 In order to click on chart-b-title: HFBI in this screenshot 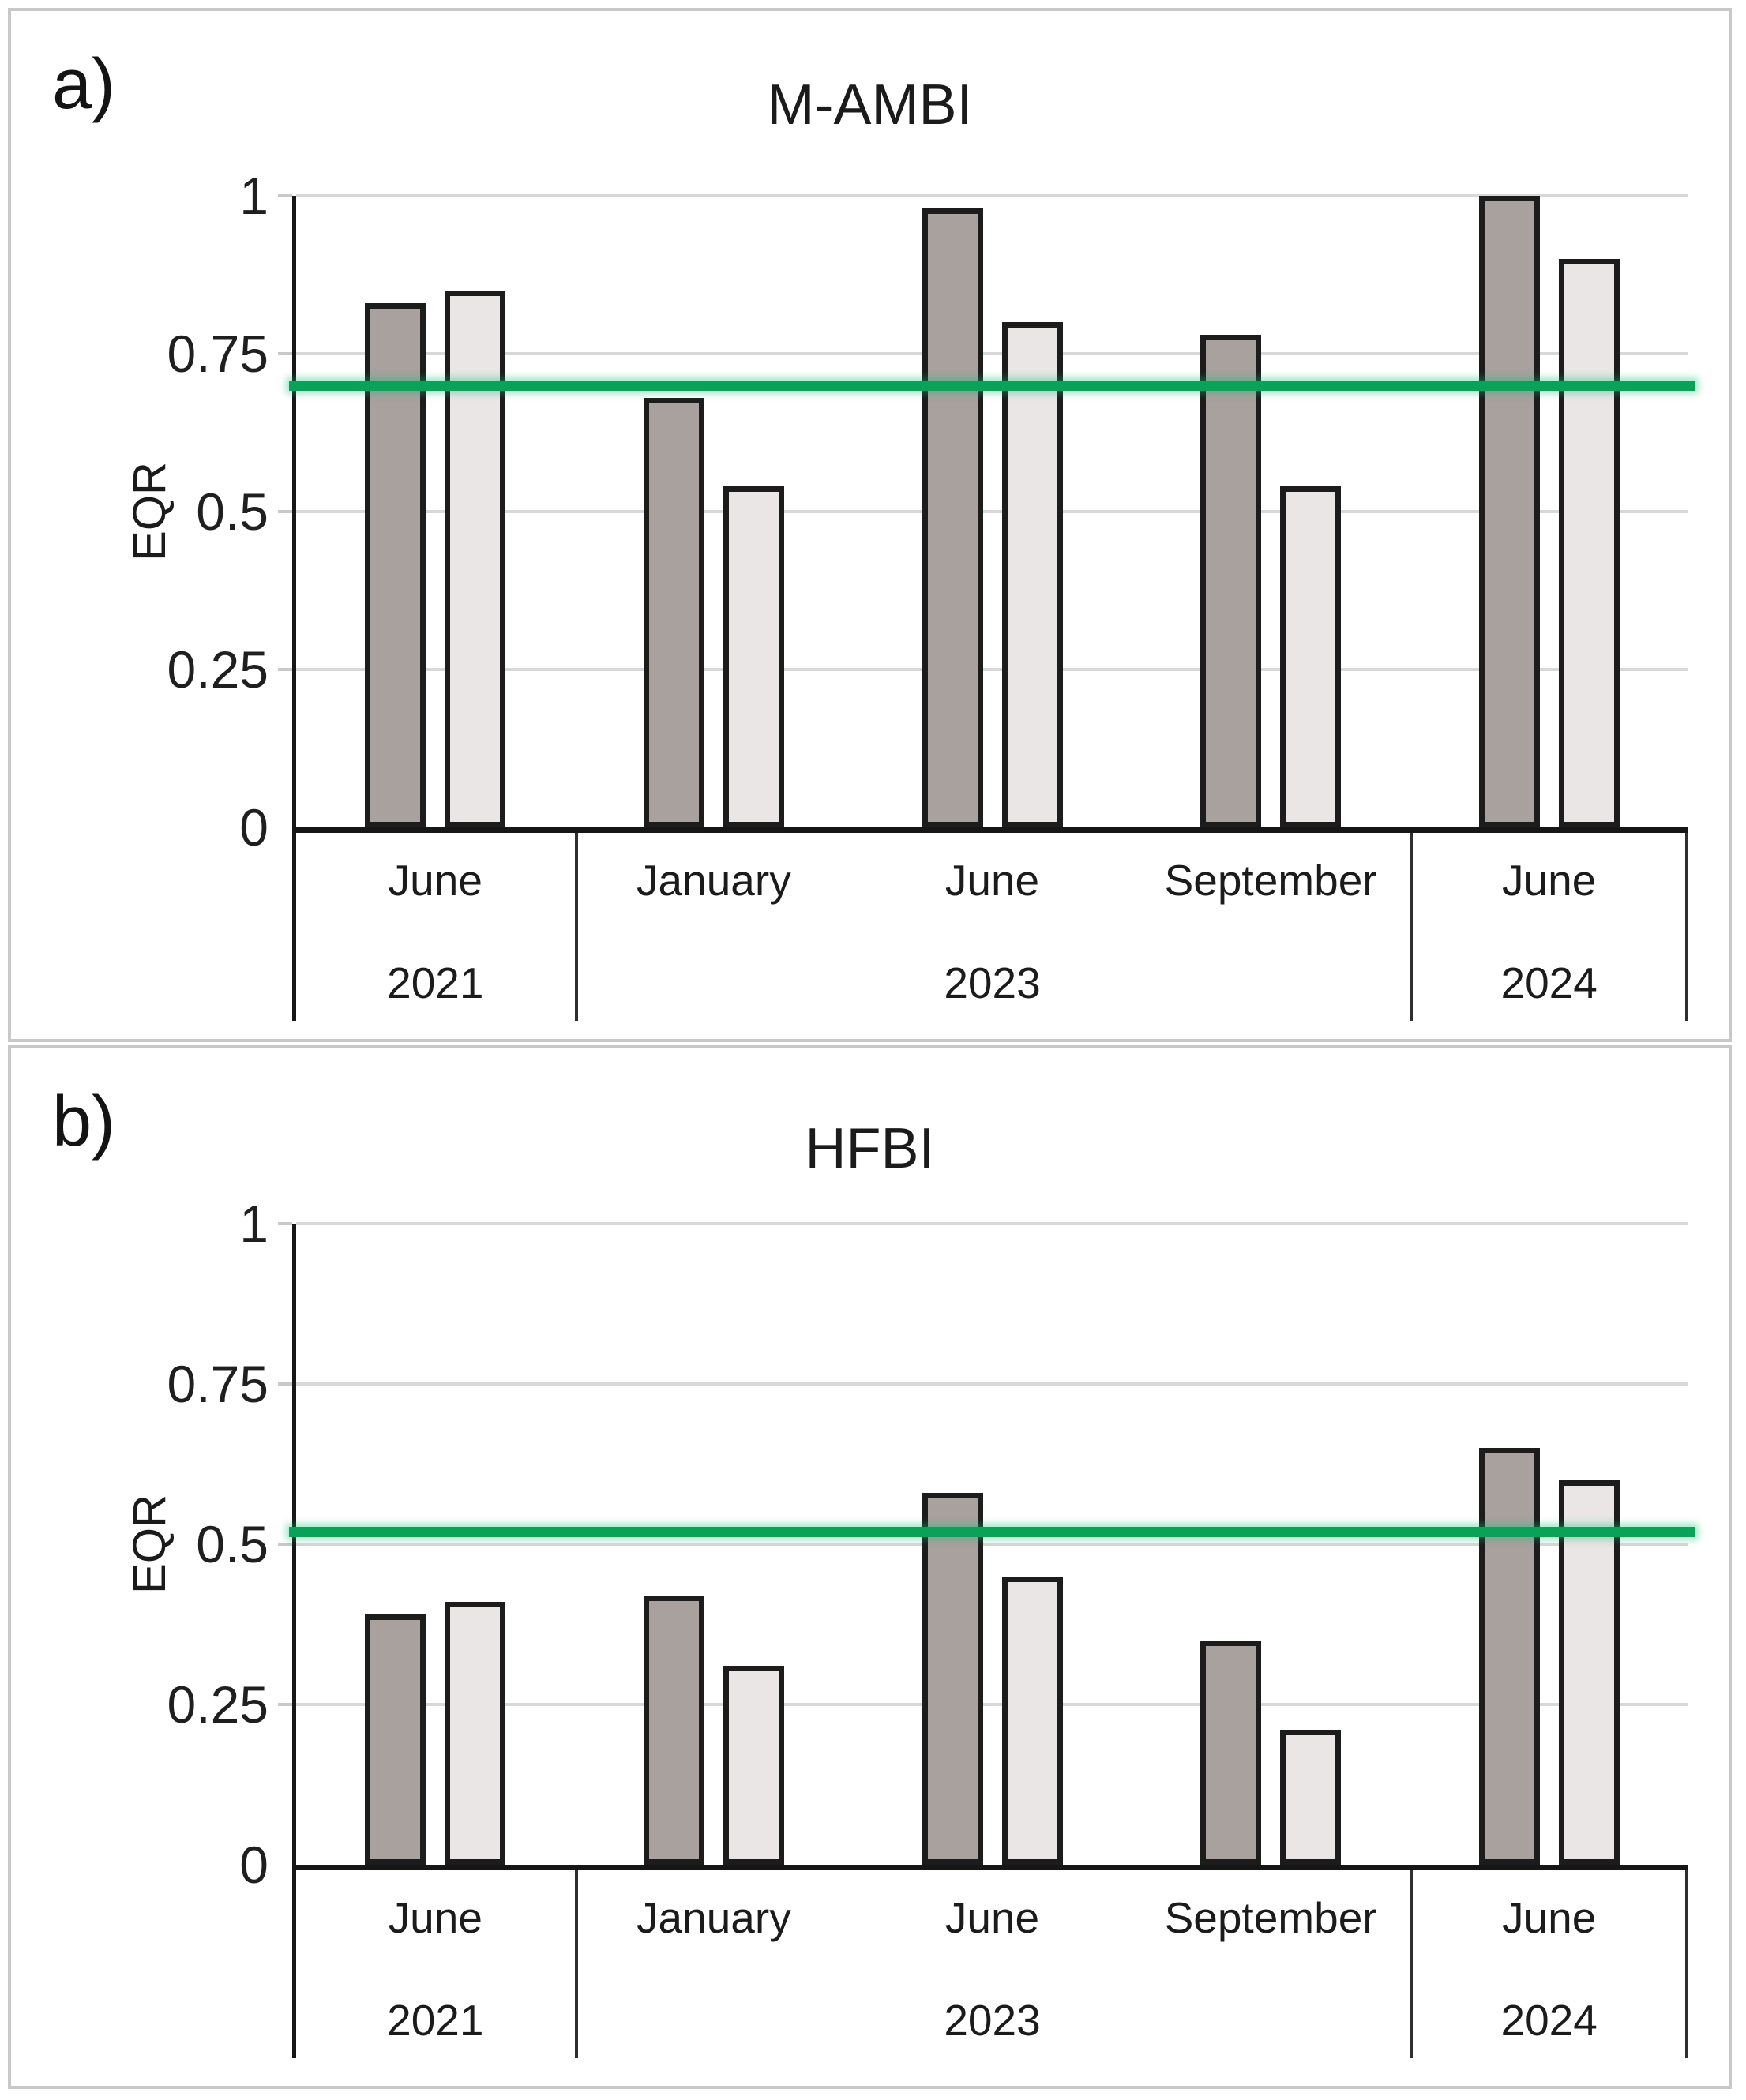, I will do `click(870, 1148)`.